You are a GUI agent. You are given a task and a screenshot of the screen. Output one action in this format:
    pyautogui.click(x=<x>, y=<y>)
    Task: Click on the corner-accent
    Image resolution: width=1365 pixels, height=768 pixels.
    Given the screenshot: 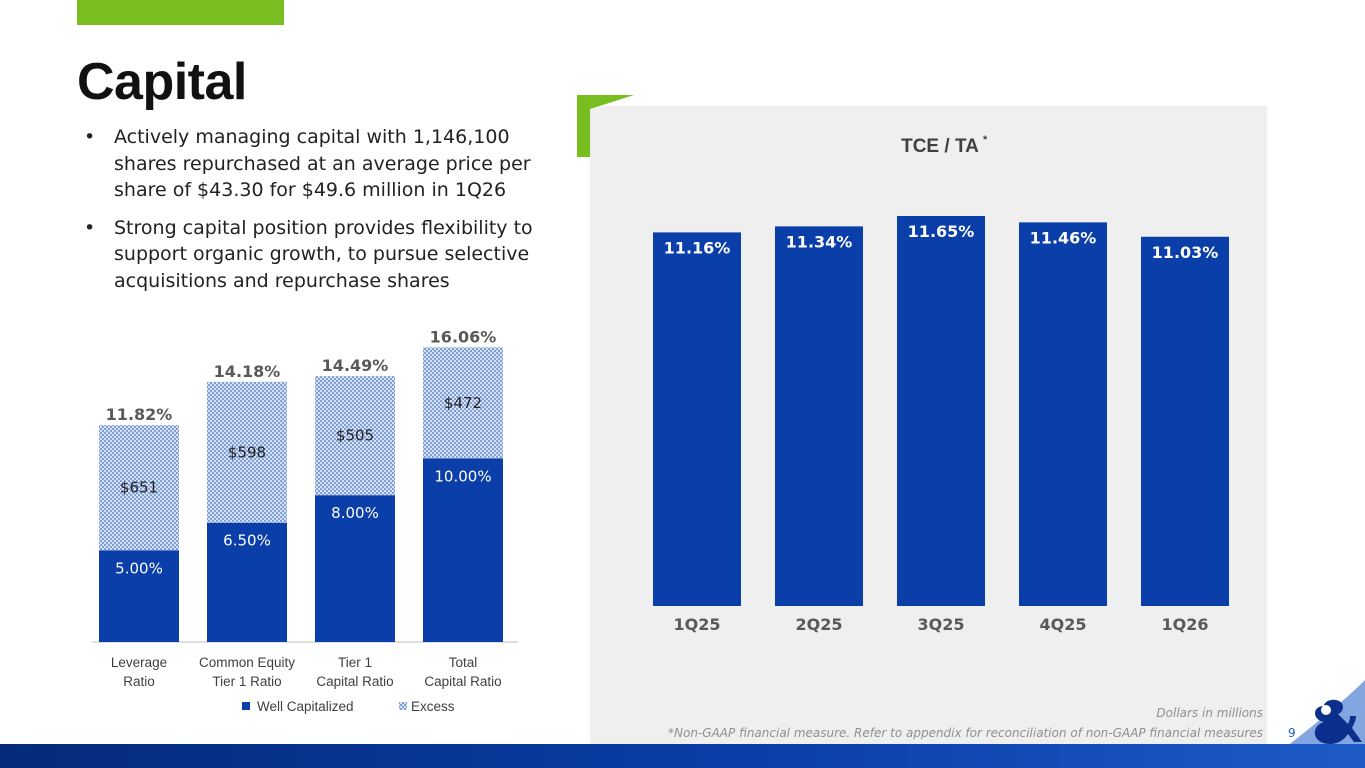 What is the action you would take?
    pyautogui.click(x=605, y=126)
    